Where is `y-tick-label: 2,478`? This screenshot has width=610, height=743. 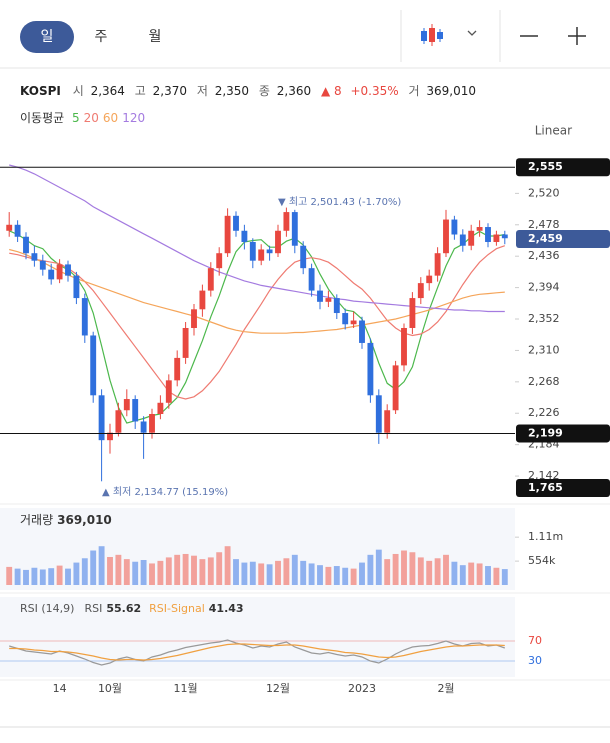 y-tick-label: 2,478 is located at coordinates (544, 224).